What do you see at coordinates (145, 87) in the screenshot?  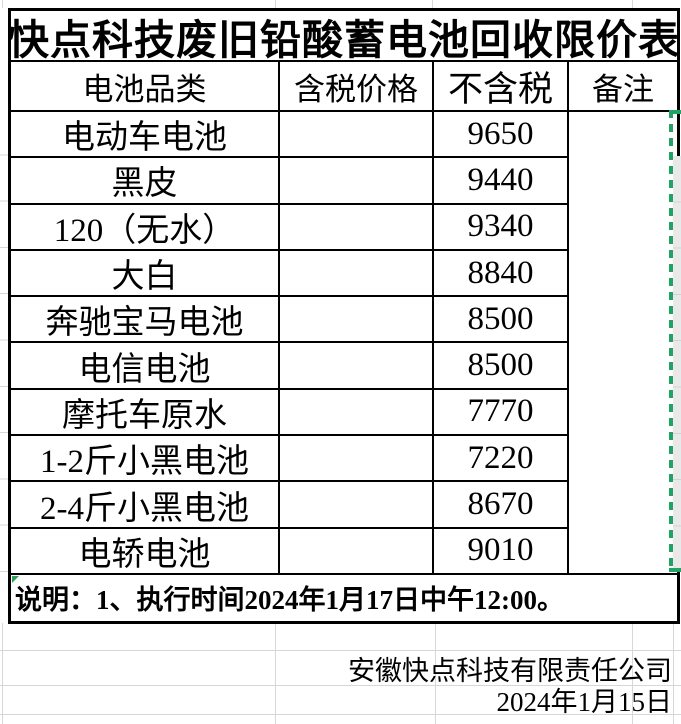 I see `header-cell-category: 电池品类` at bounding box center [145, 87].